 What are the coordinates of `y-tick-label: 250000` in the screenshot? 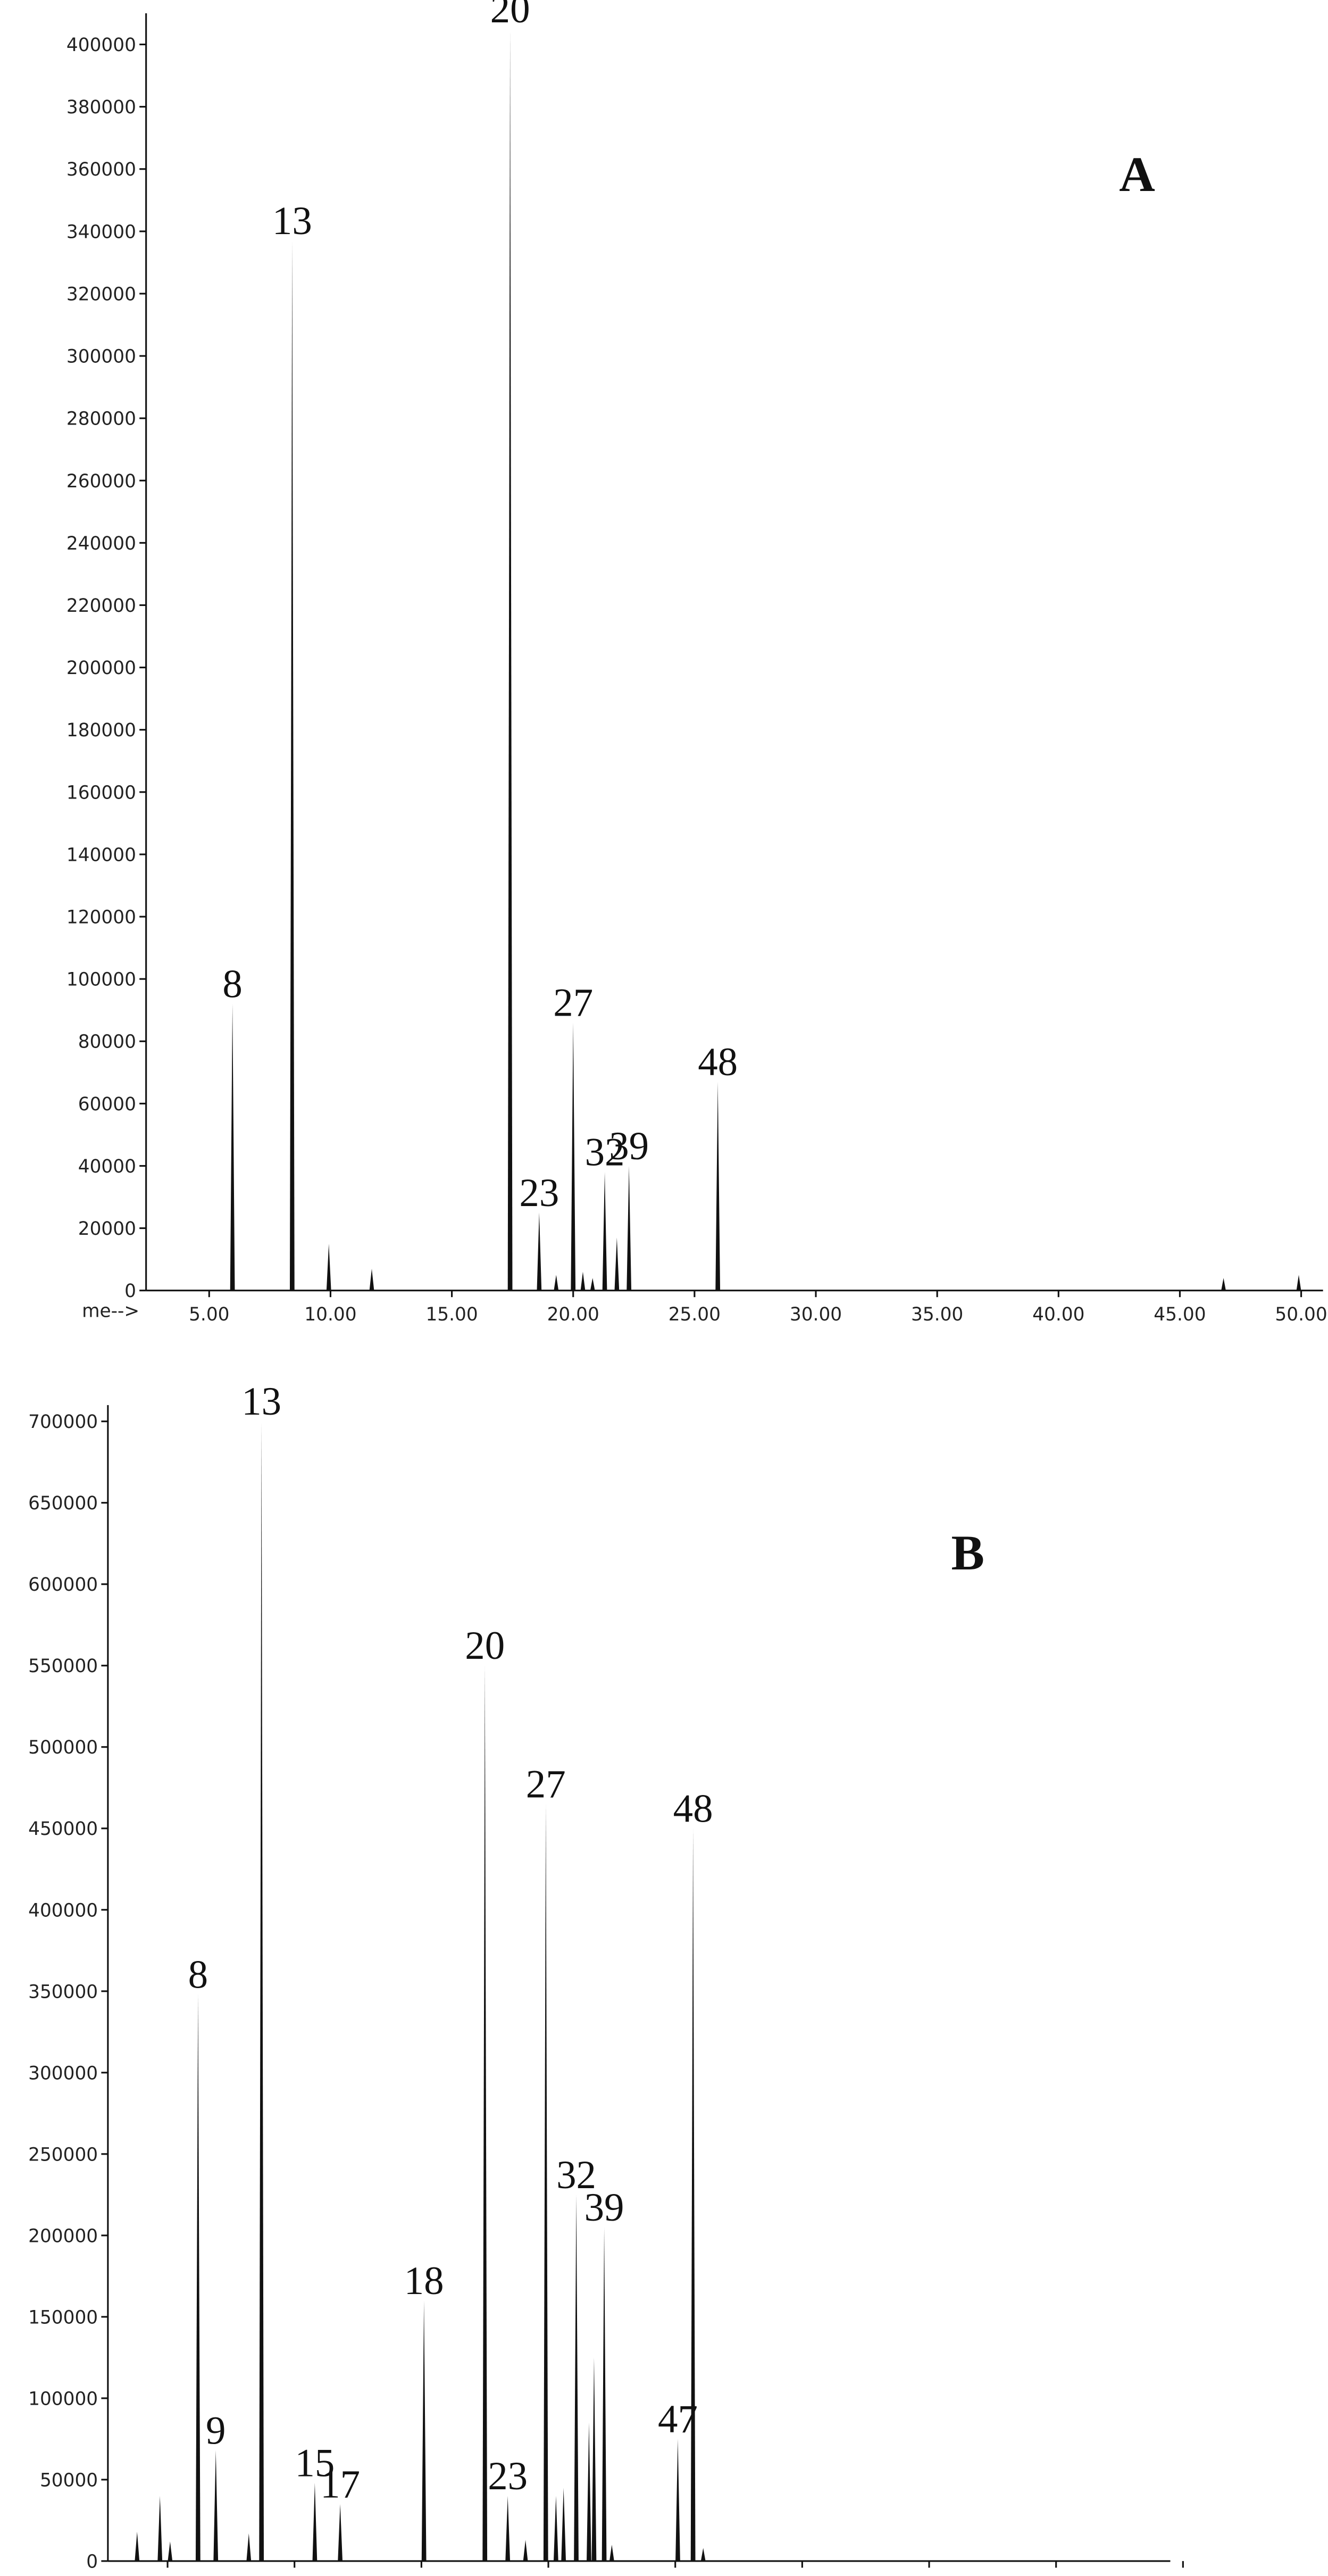 It's located at (63, 2154).